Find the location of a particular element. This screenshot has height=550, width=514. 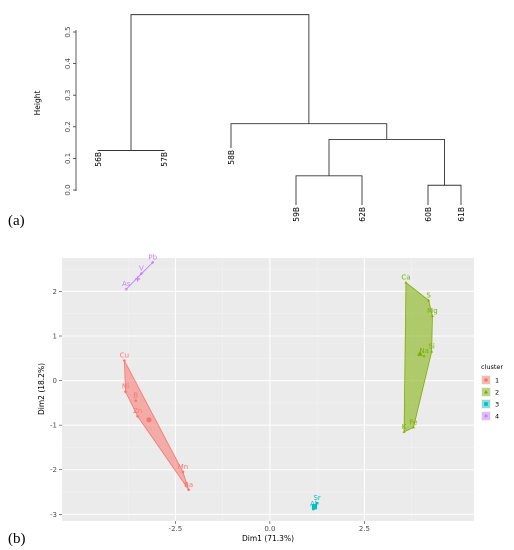

dendrogram-leaf-label: 57B is located at coordinates (164, 159).